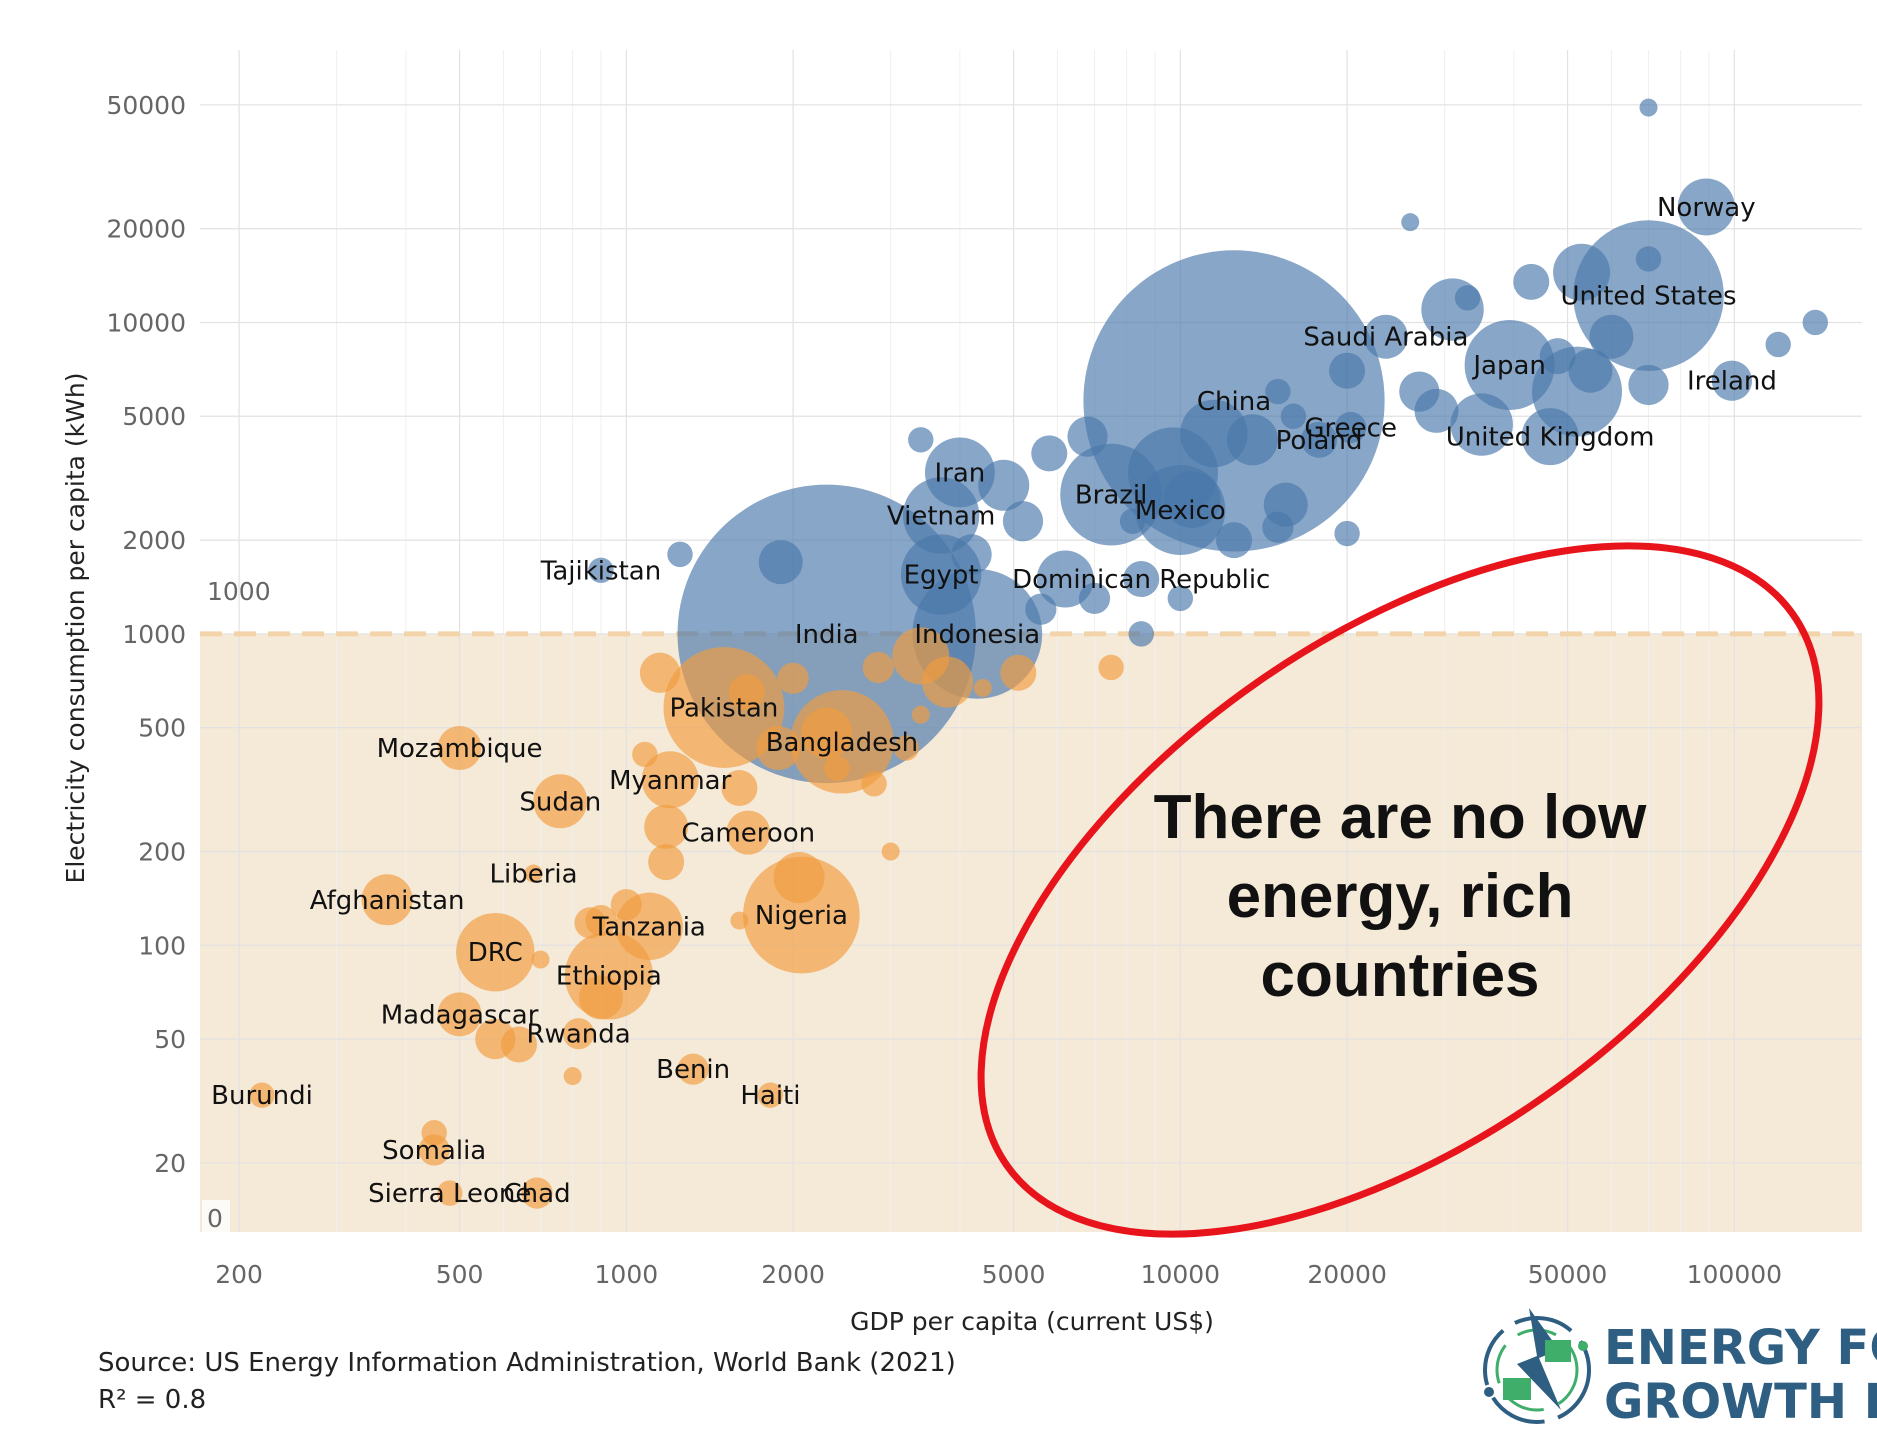 This screenshot has height=1436, width=1877. I want to click on point-label: Egypt, so click(941, 576).